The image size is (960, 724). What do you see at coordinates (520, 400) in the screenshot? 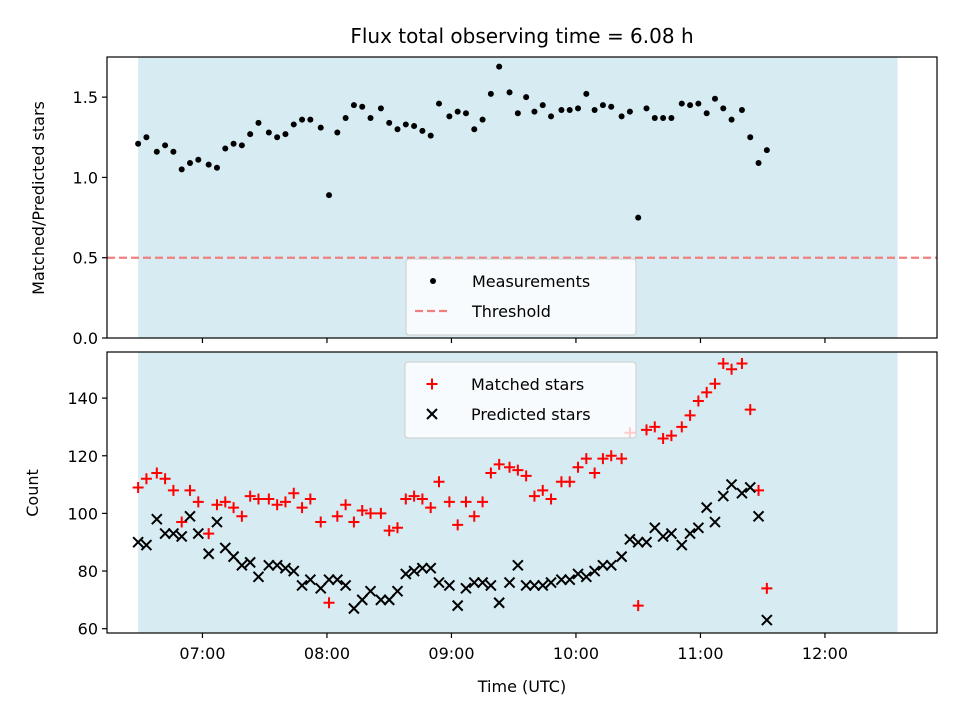
I see `legend: Matched stars Predicted stars` at bounding box center [520, 400].